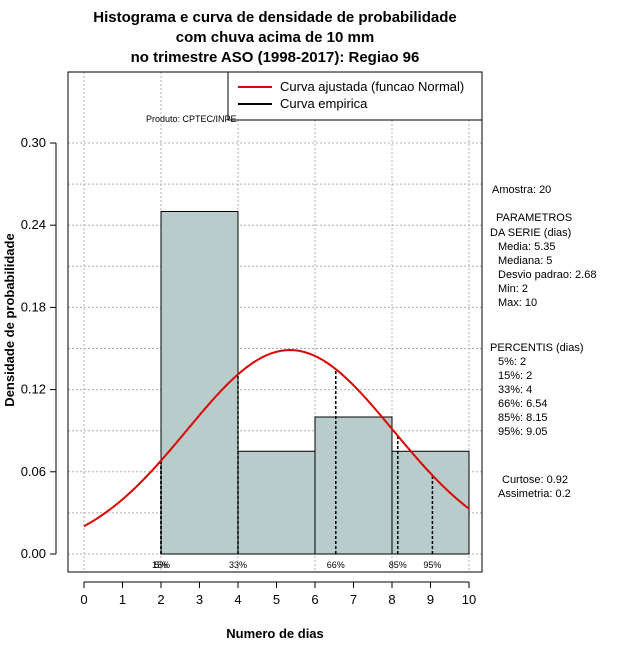 The width and height of the screenshot is (640, 660). What do you see at coordinates (430, 599) in the screenshot?
I see `x-tick-label: 9` at bounding box center [430, 599].